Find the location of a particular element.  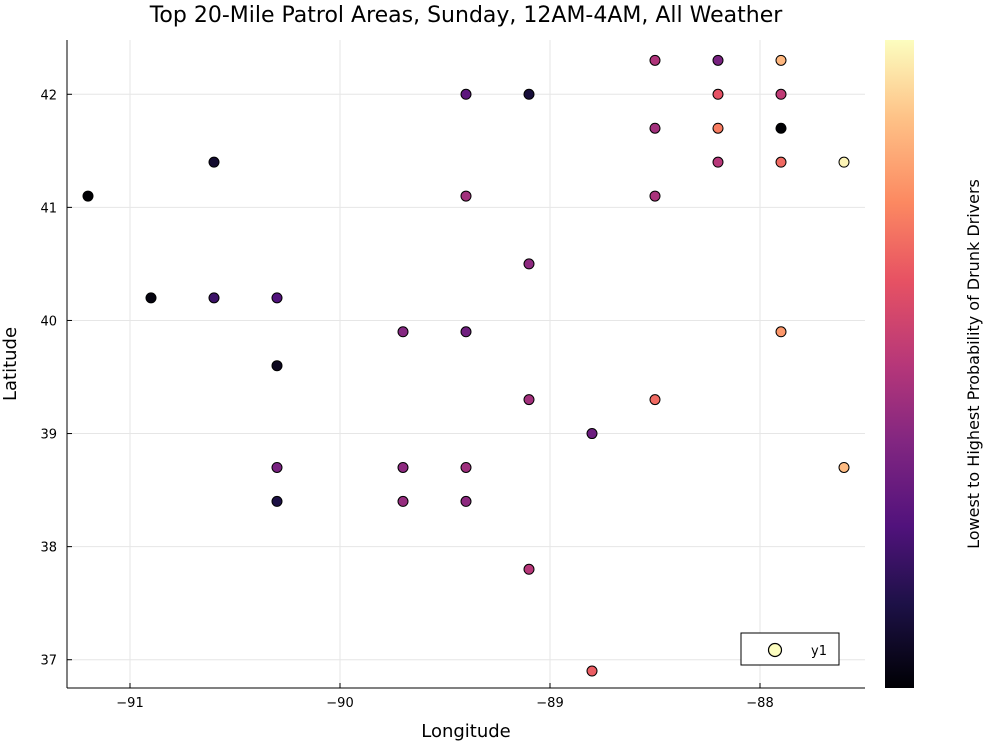

y-axis-label: Latitude is located at coordinates (10, 364).